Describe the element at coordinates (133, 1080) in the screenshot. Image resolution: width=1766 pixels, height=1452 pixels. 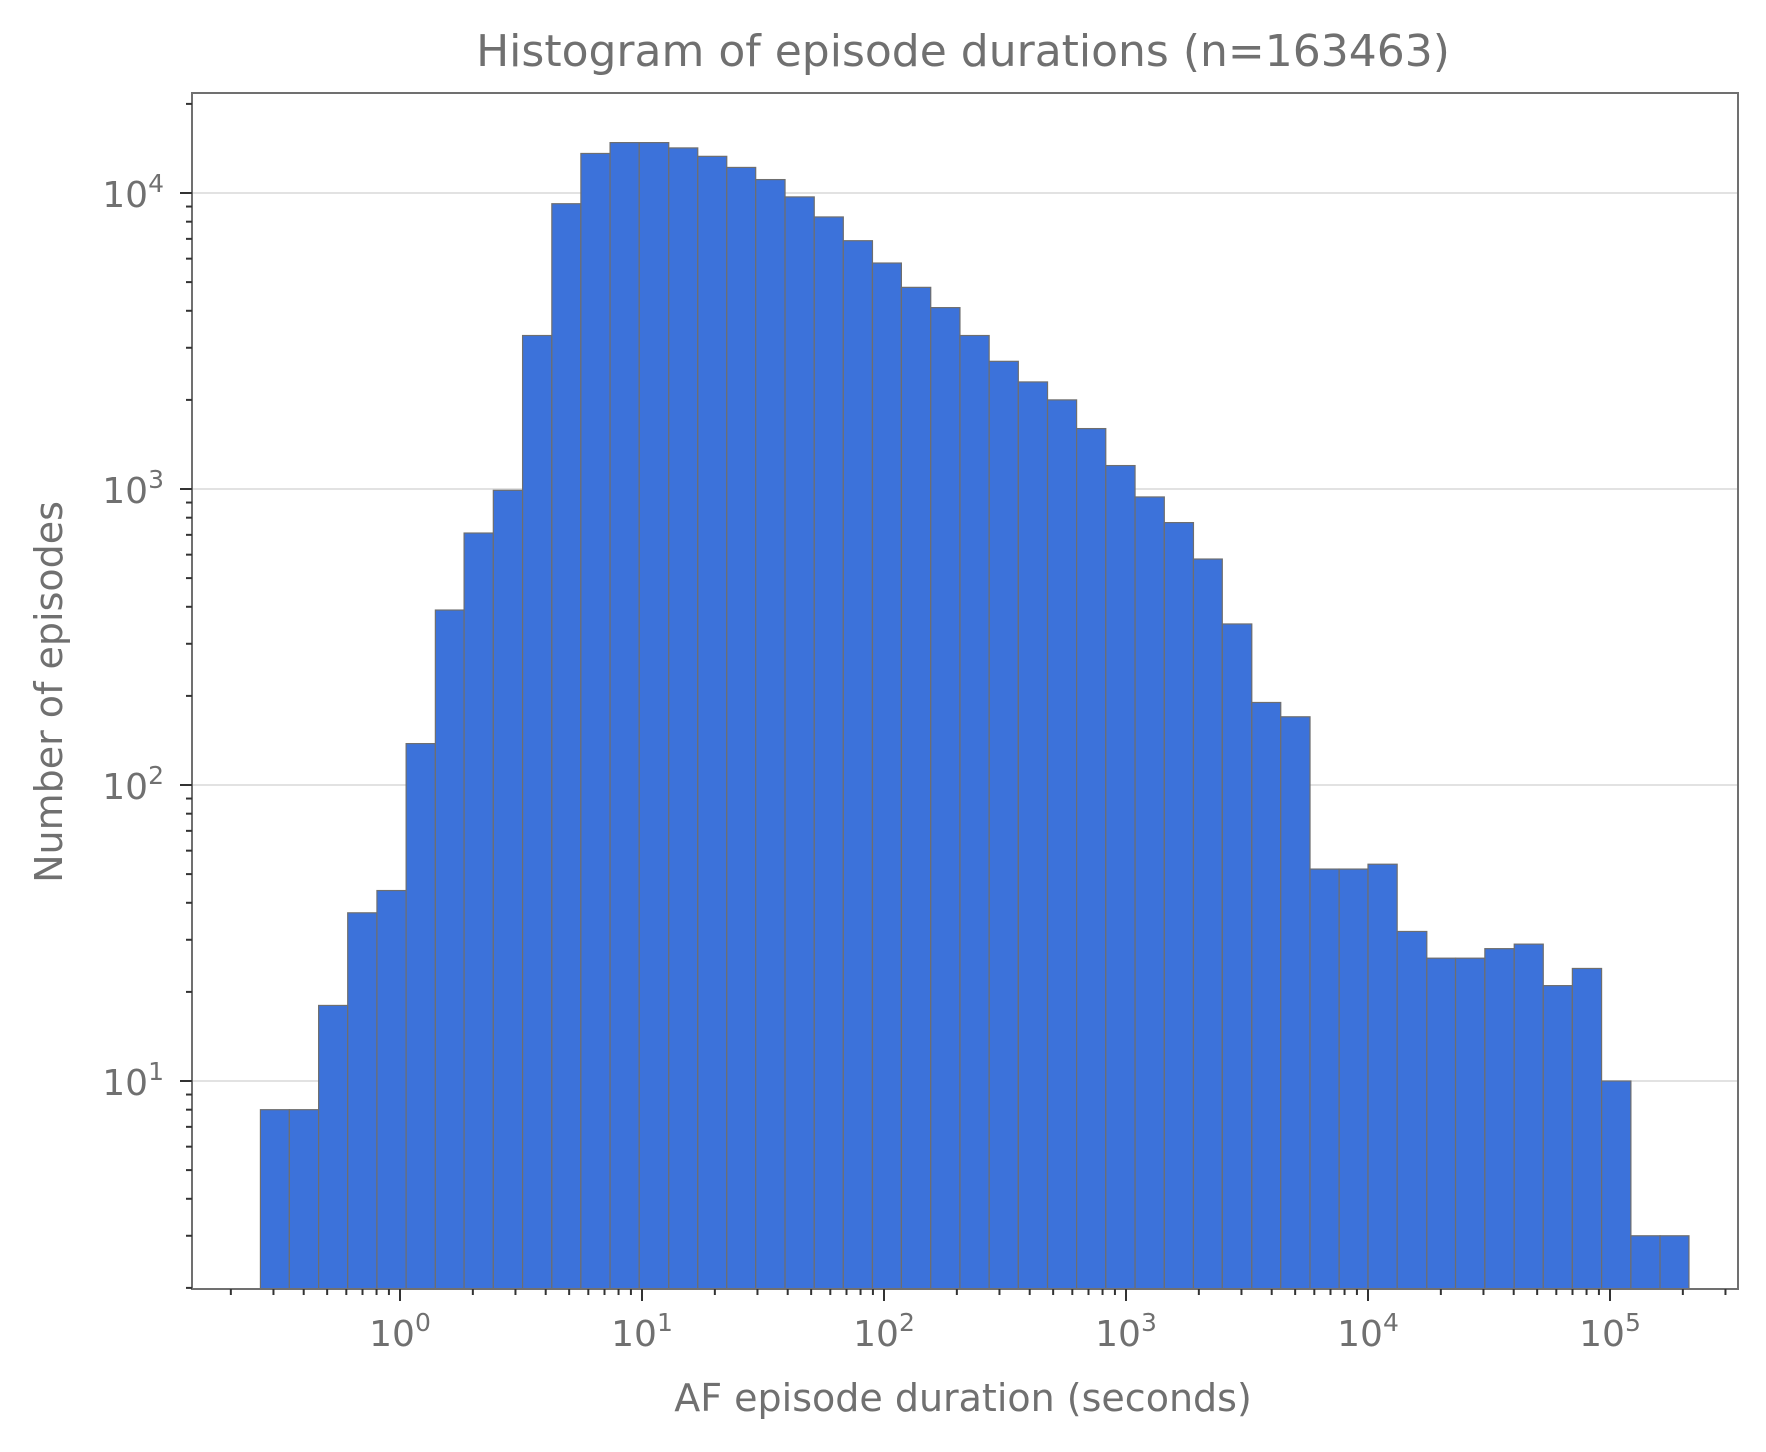
I see `y-tick-label: 10¹` at that location.